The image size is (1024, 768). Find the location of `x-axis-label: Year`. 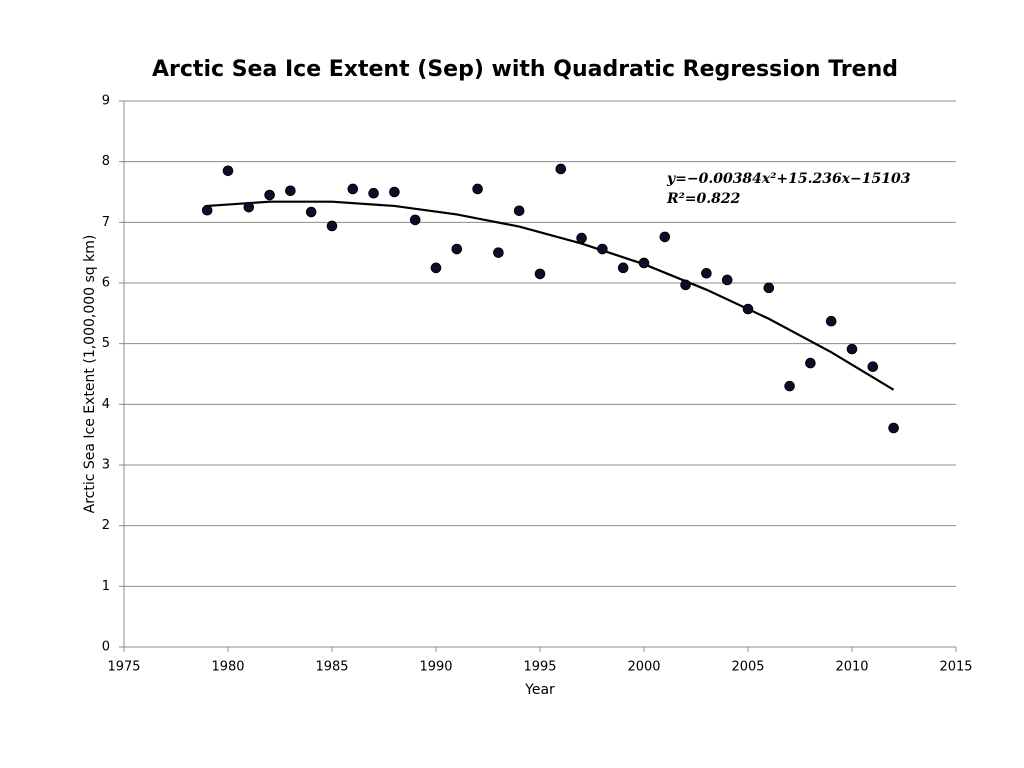

x-axis-label: Year is located at coordinates (539, 690).